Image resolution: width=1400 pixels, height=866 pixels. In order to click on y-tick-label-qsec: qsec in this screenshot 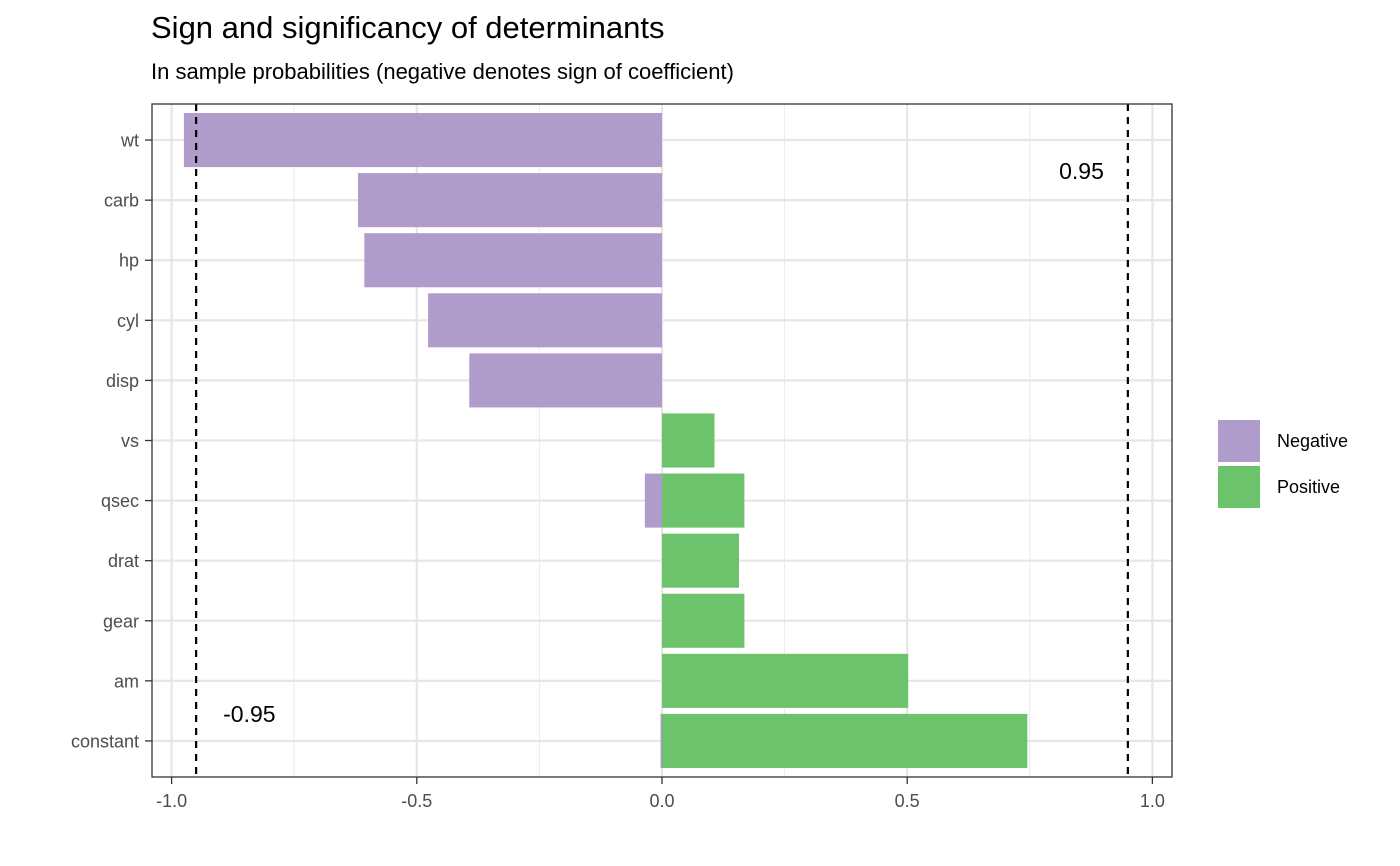, I will do `click(120, 501)`.